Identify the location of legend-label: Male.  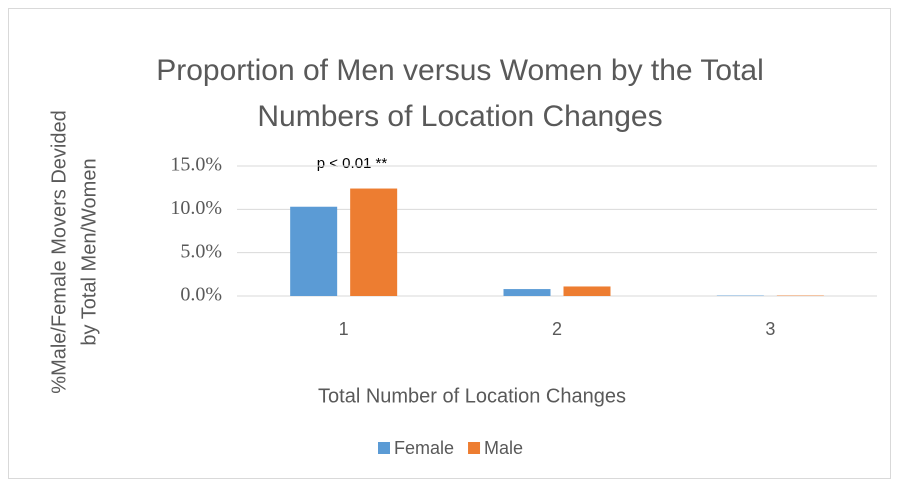
(503, 448).